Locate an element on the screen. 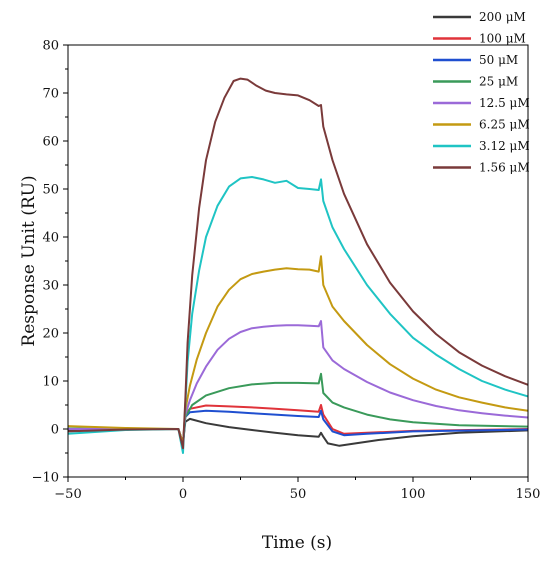 This screenshot has width=550, height=567. y-axis-title: Response Unit (RU) is located at coordinates (29, 260).